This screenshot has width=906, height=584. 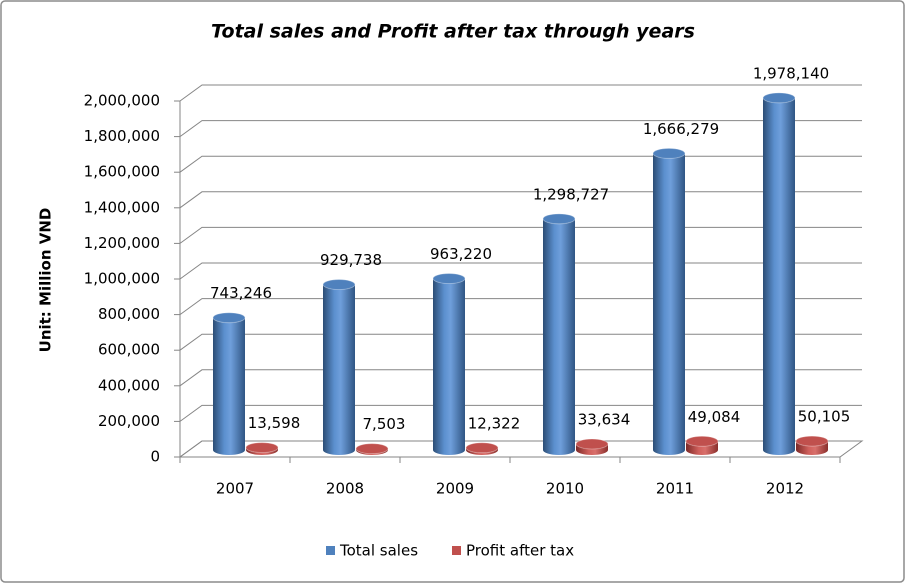 I want to click on data-label: 1,666,279, so click(x=681, y=129).